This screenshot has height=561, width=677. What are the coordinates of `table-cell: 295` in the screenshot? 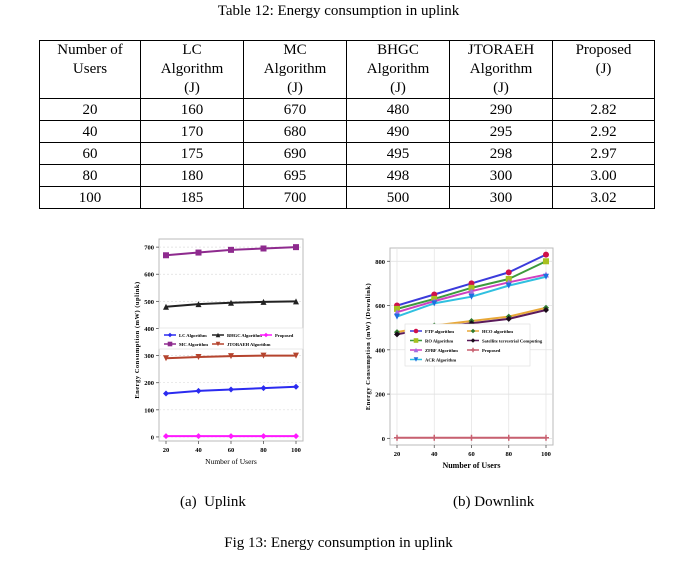 It's located at (501, 131).